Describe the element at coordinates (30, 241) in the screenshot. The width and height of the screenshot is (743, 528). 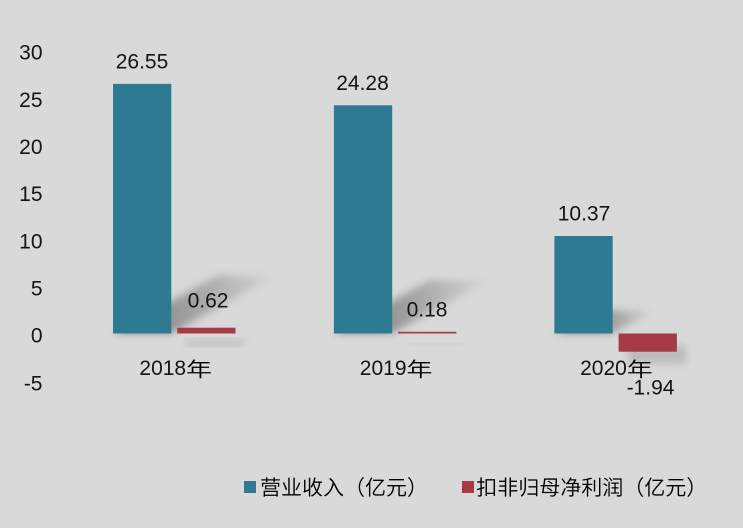
I see `svg-text: 10` at that location.